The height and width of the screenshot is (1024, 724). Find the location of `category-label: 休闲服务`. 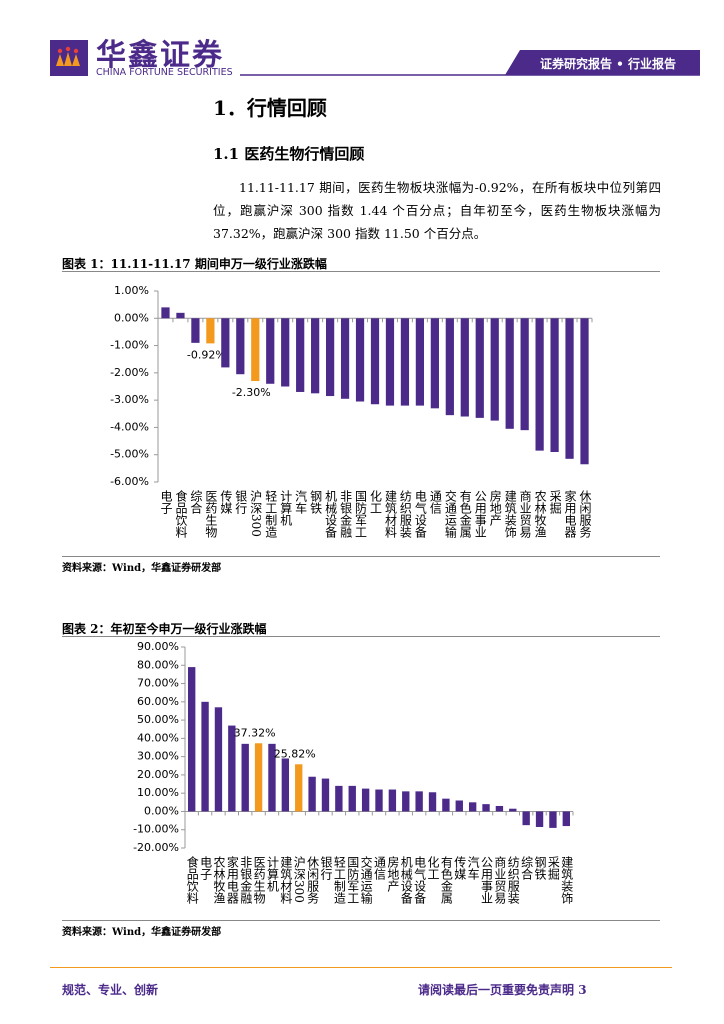

category-label: 休闲服务 is located at coordinates (585, 514).